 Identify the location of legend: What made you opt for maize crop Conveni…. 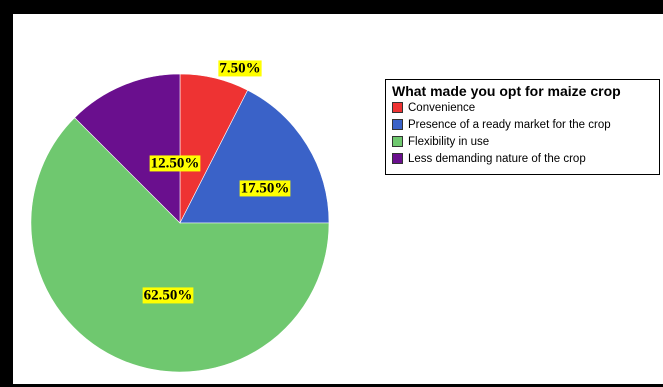
(522, 127).